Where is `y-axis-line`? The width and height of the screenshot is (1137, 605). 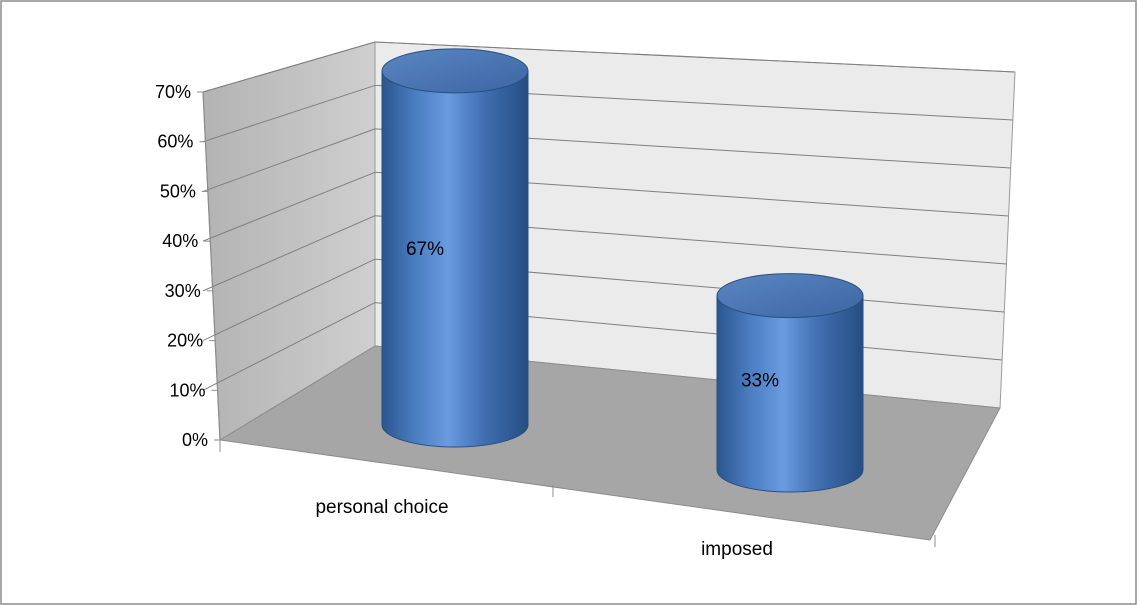 y-axis-line is located at coordinates (211, 266).